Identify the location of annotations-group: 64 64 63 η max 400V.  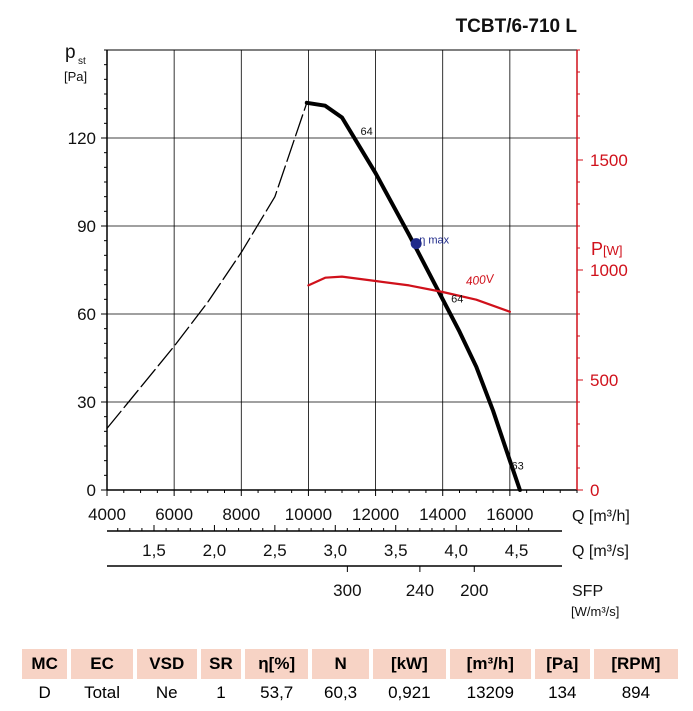
(441, 299).